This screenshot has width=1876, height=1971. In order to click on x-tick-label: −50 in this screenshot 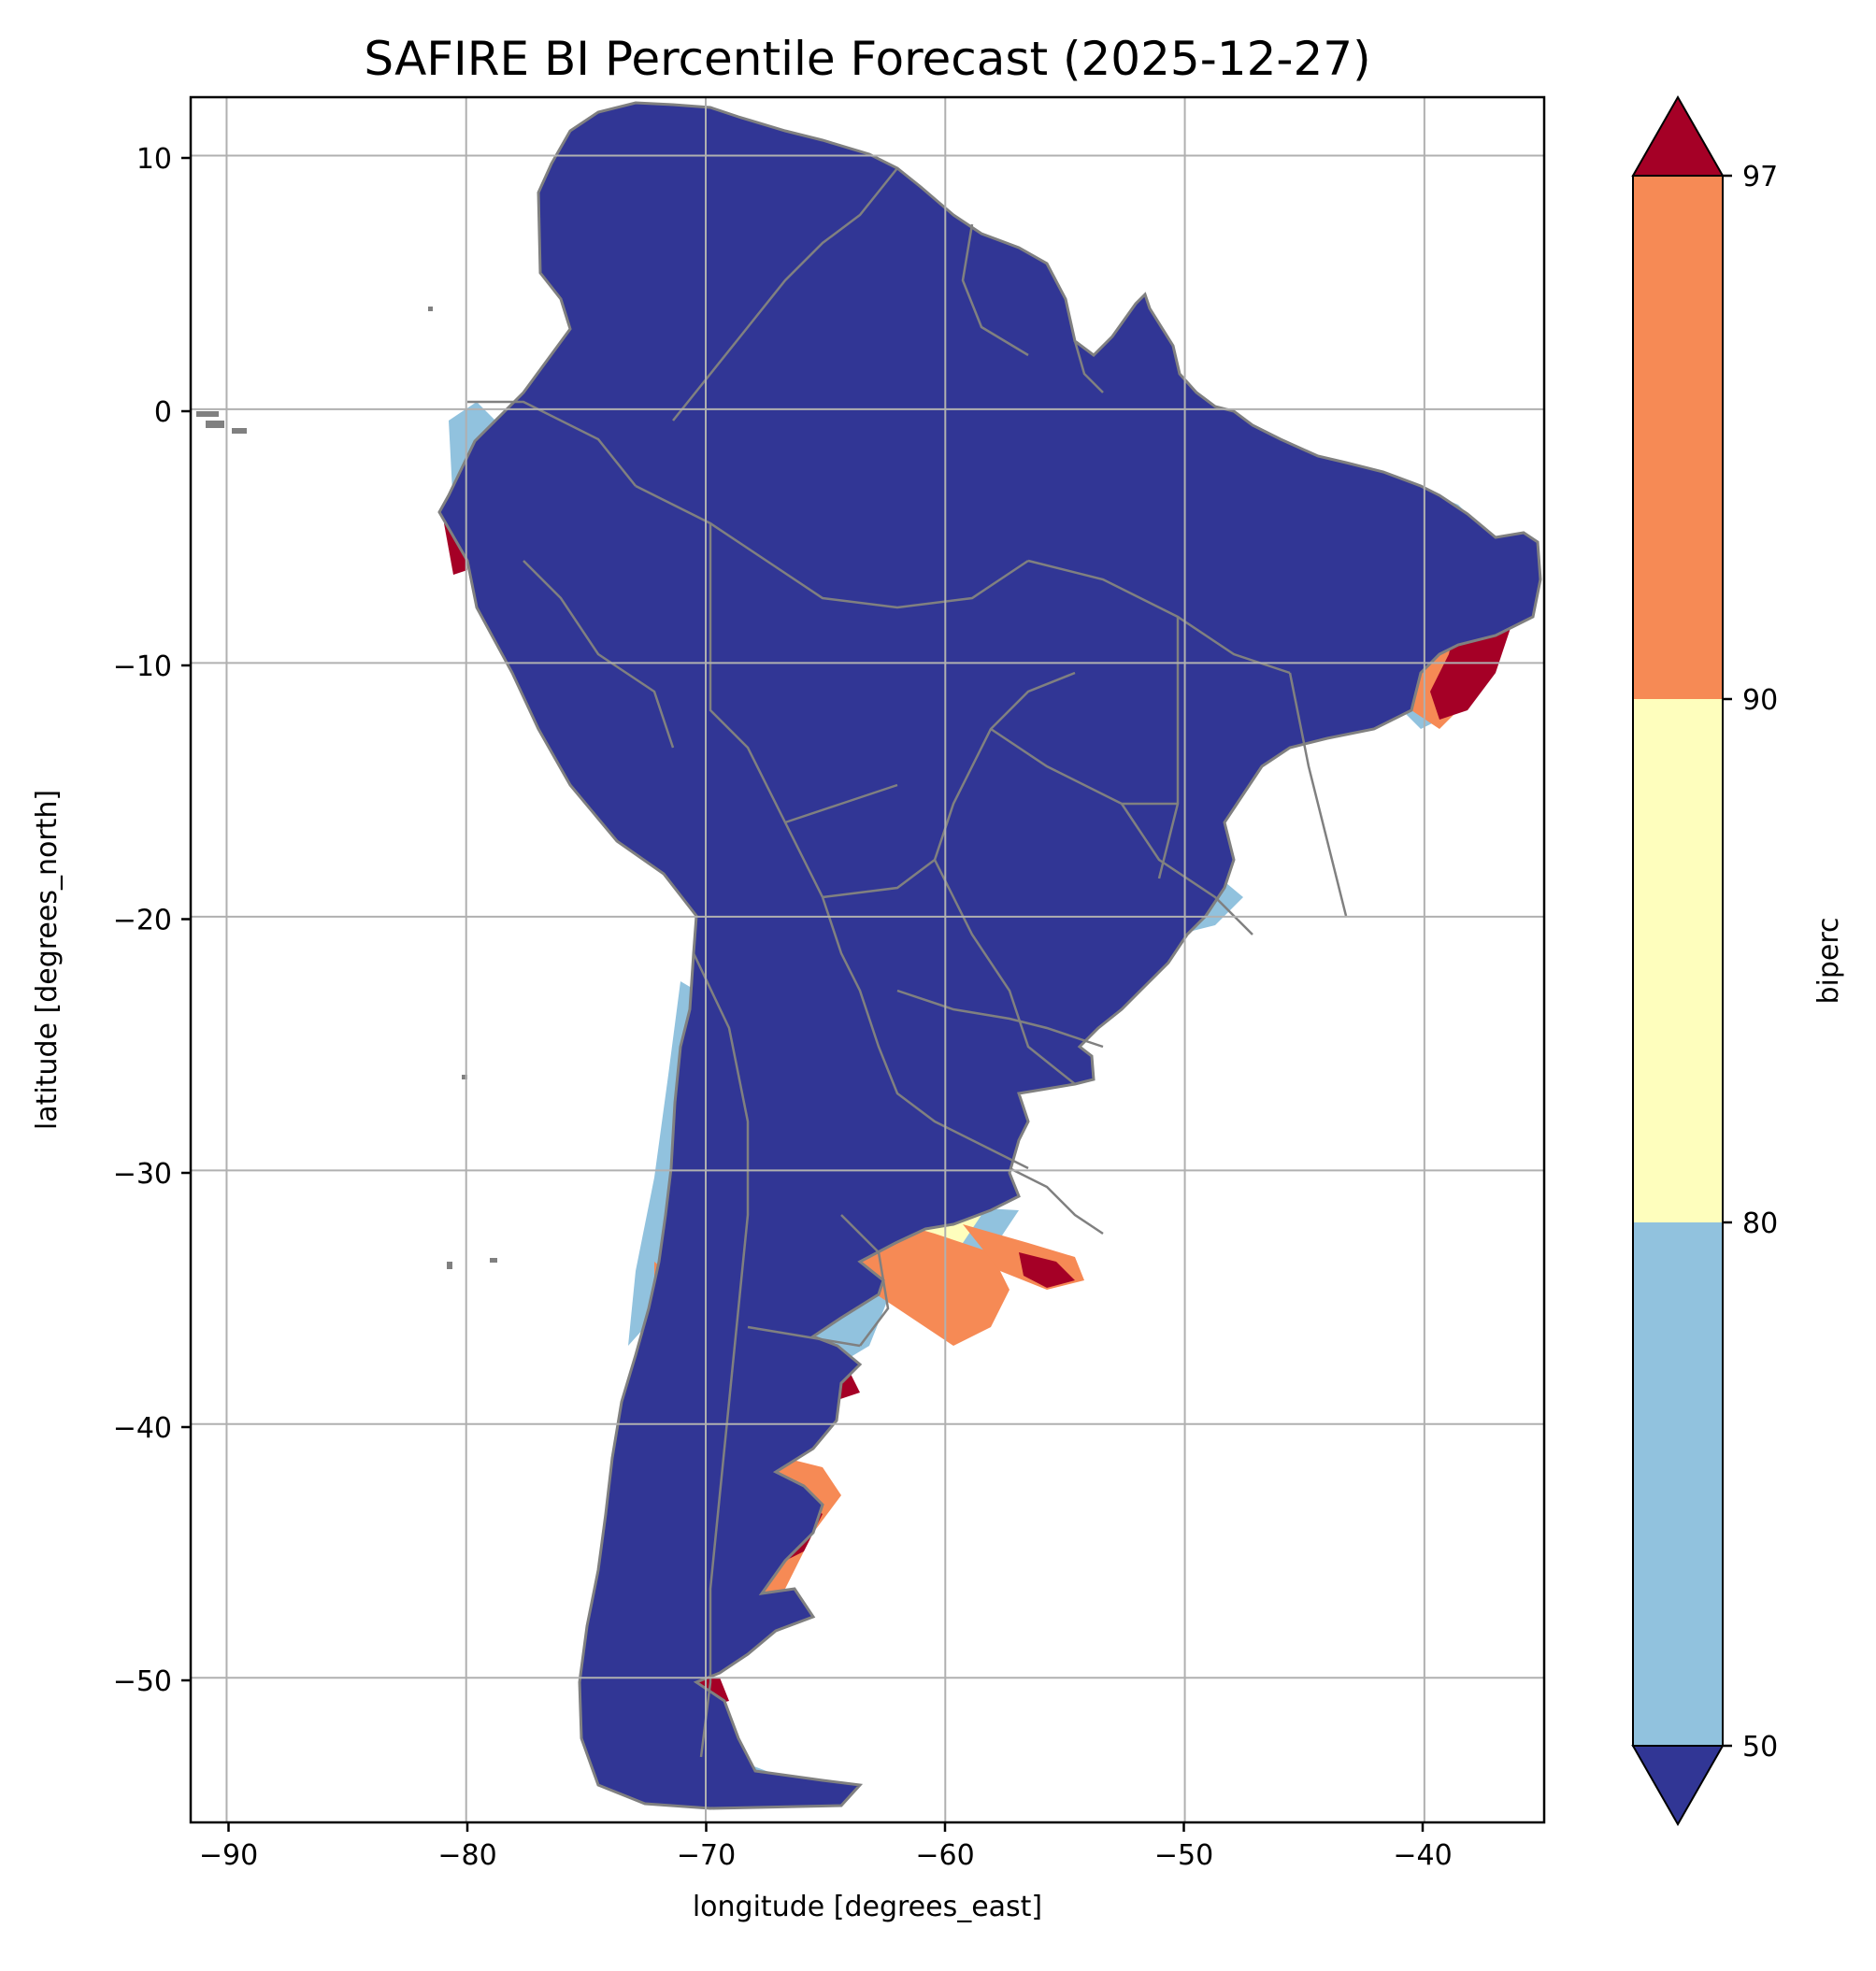, I will do `click(1184, 1855)`.